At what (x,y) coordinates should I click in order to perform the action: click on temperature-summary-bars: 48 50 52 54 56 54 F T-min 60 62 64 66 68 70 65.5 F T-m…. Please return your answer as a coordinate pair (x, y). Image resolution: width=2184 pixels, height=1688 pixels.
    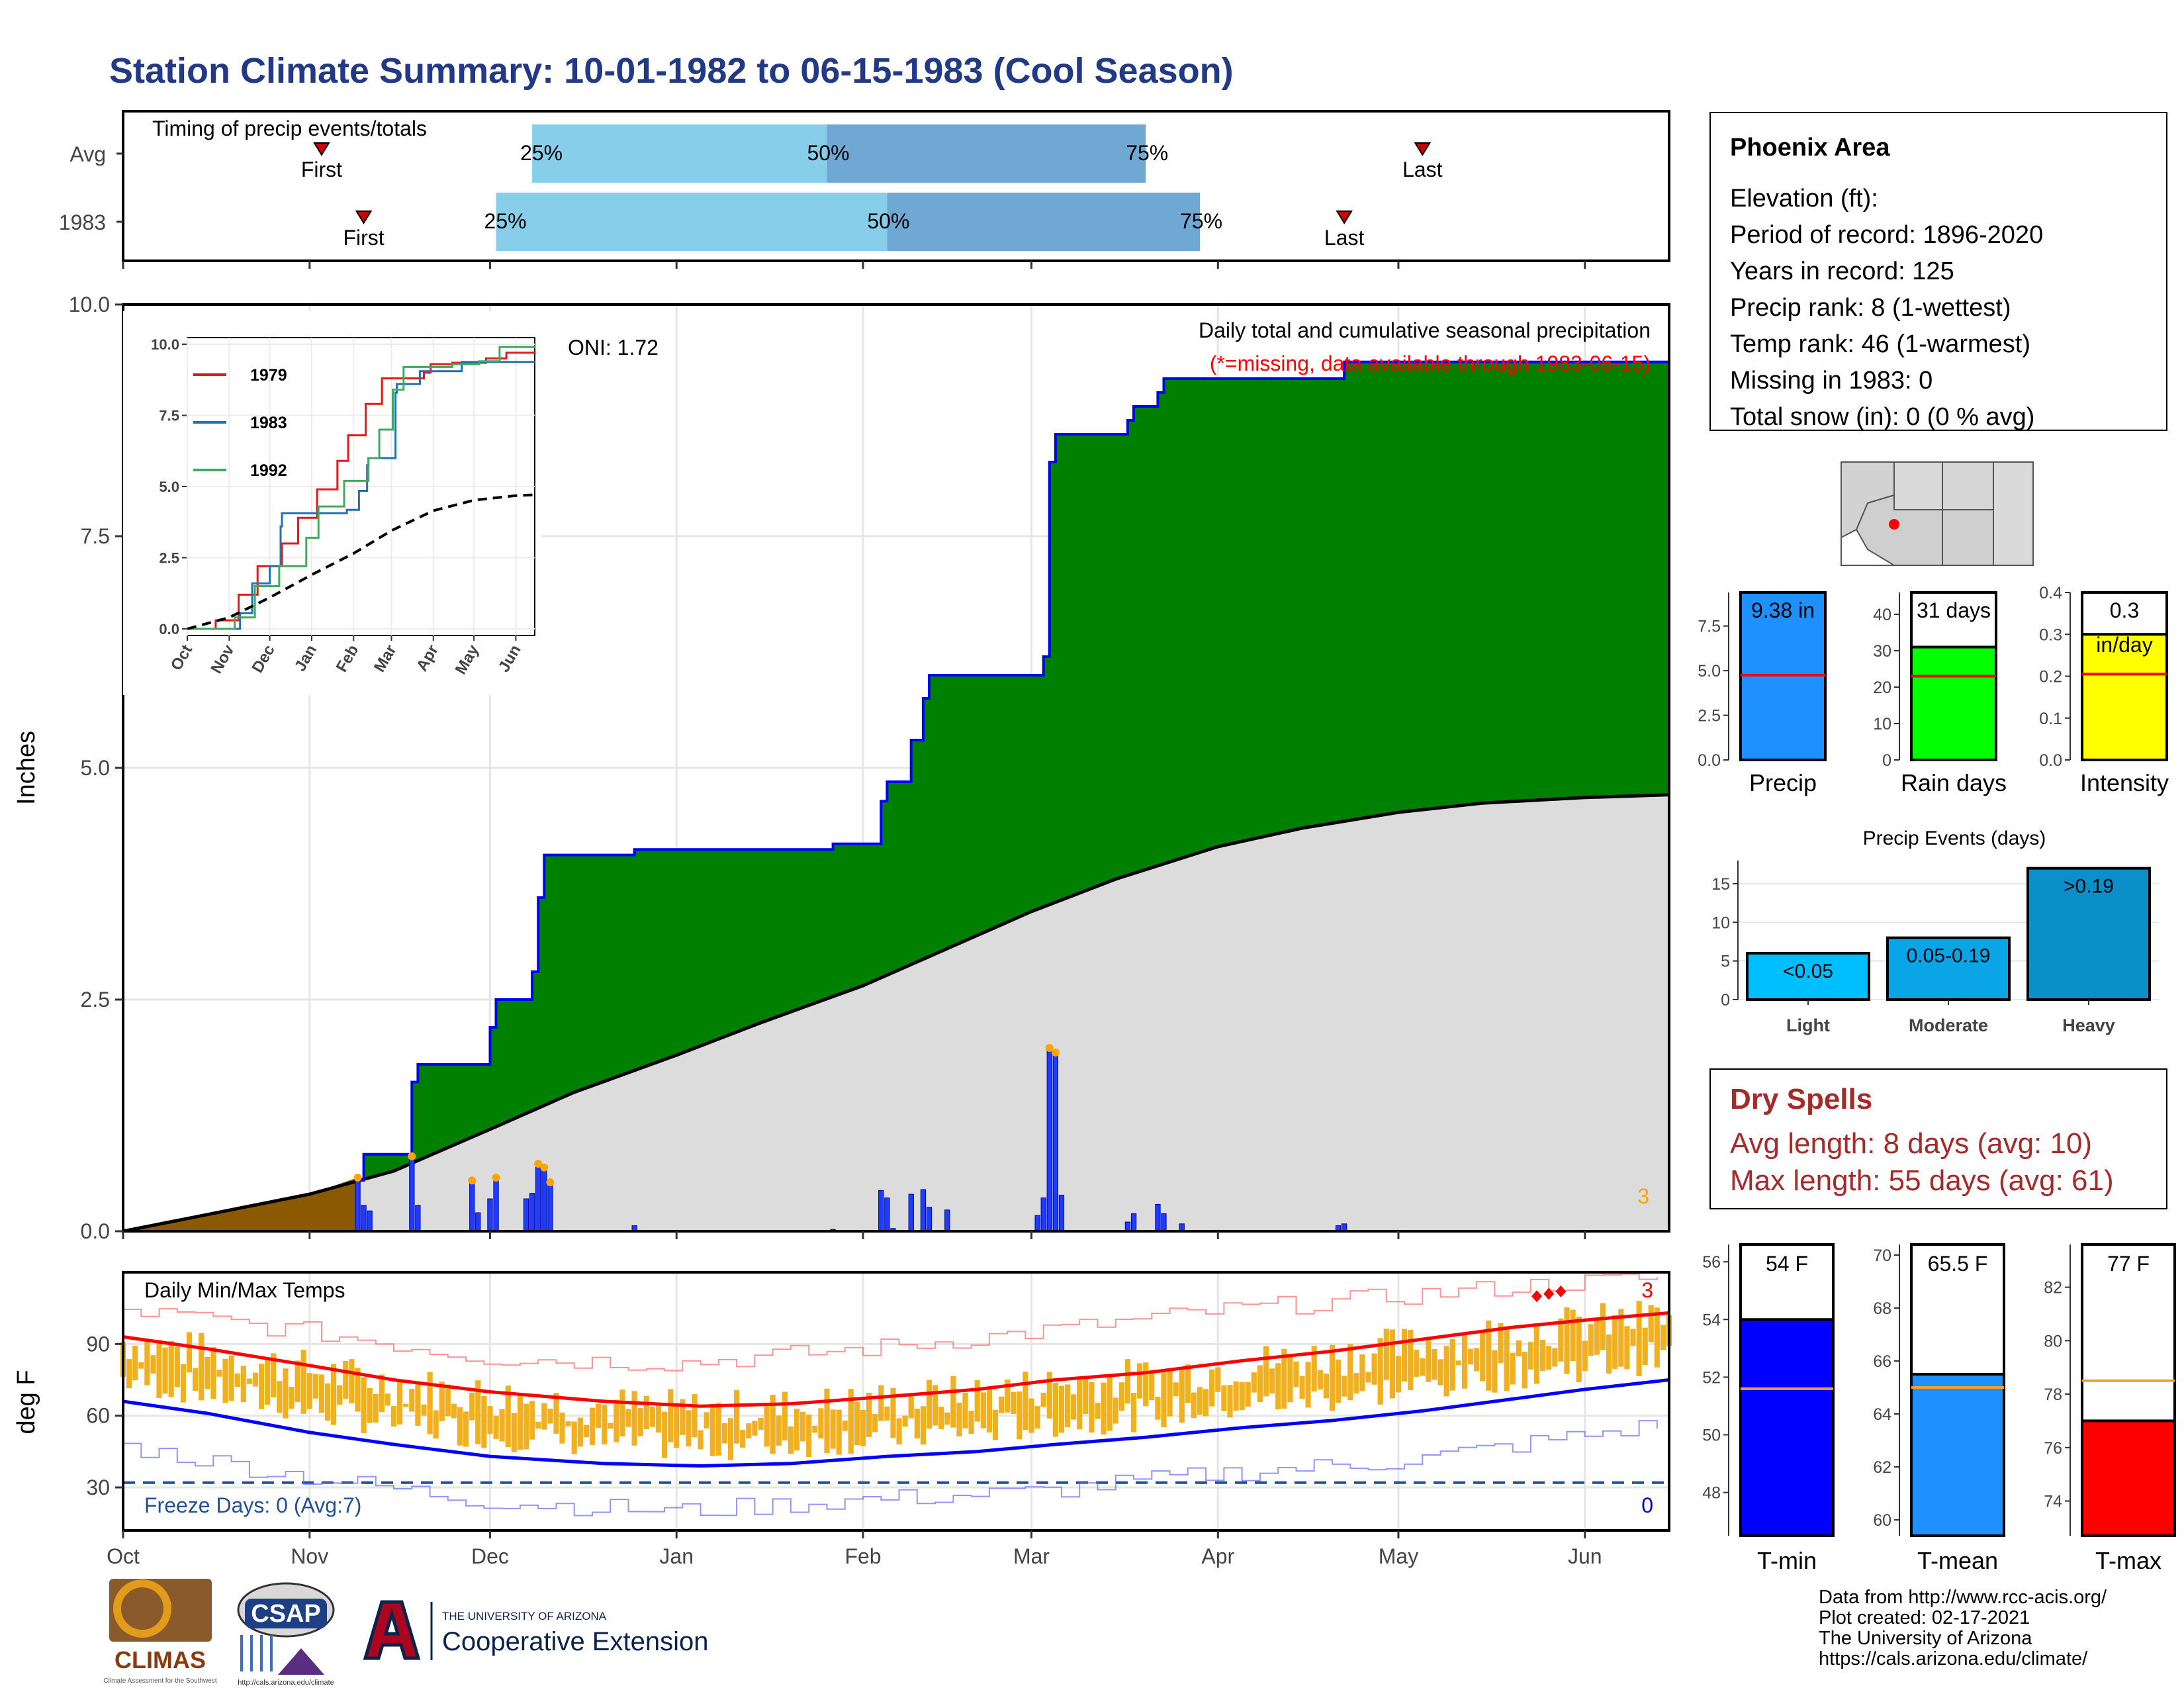
    Looking at the image, I should click on (1939, 1408).